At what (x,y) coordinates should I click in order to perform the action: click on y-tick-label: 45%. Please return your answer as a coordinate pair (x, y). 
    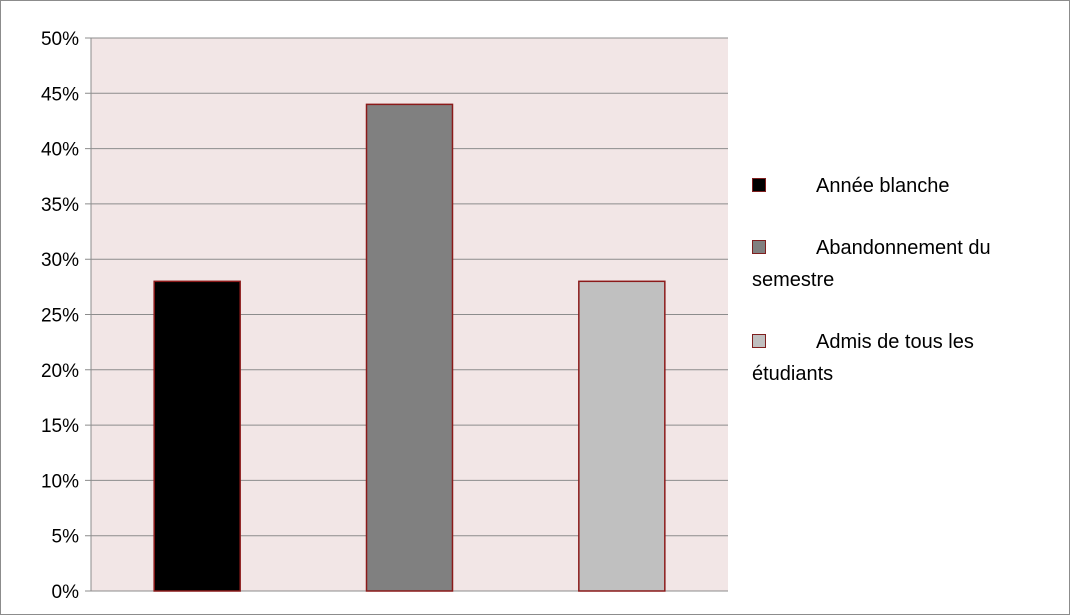
    Looking at the image, I should click on (60, 94).